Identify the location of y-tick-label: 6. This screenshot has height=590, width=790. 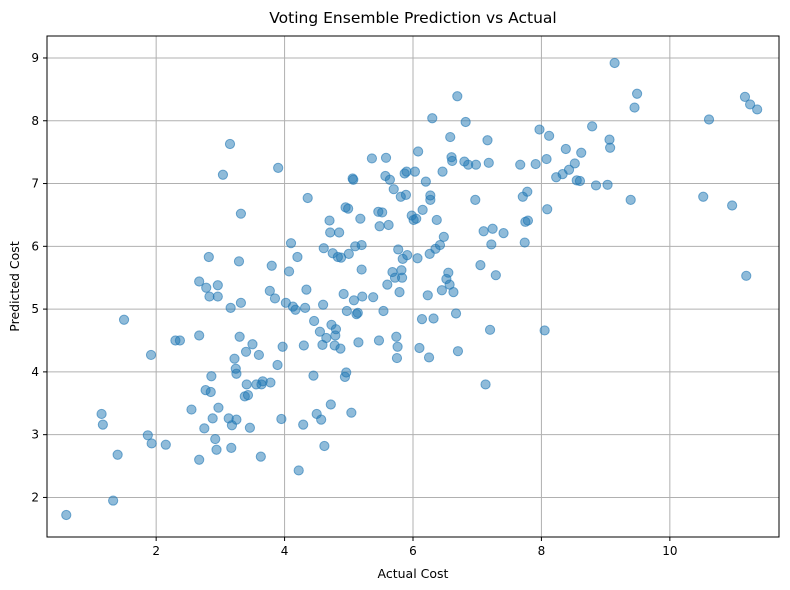
(35, 246).